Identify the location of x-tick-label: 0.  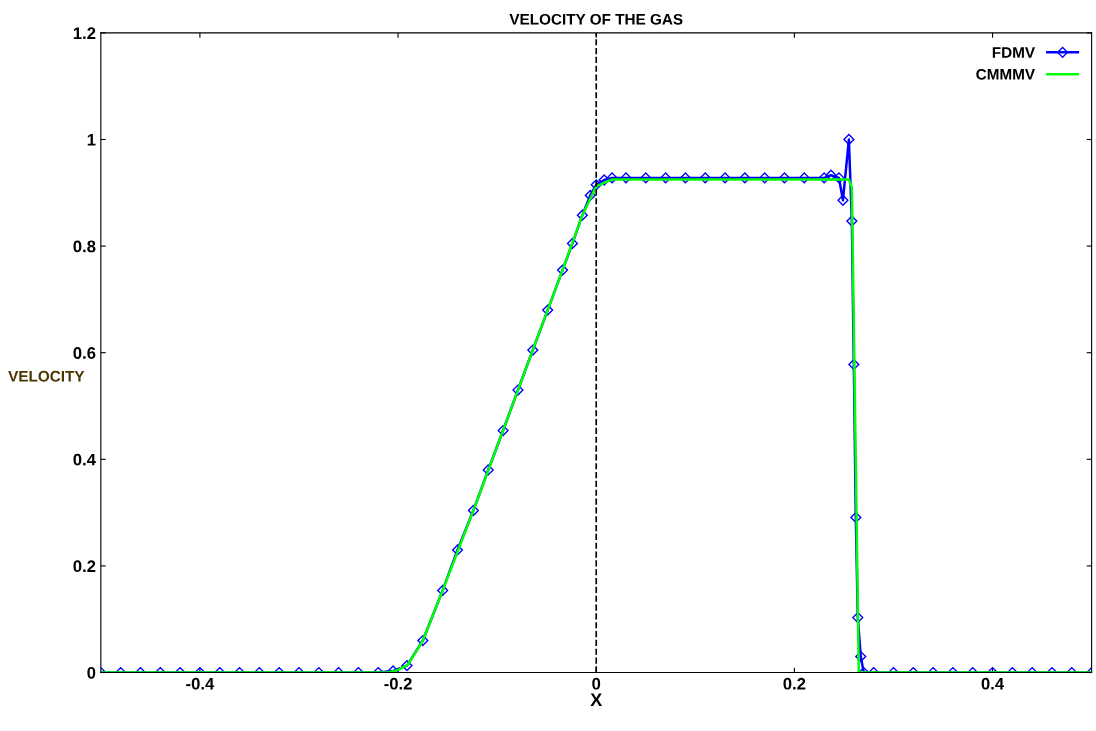
(596, 683).